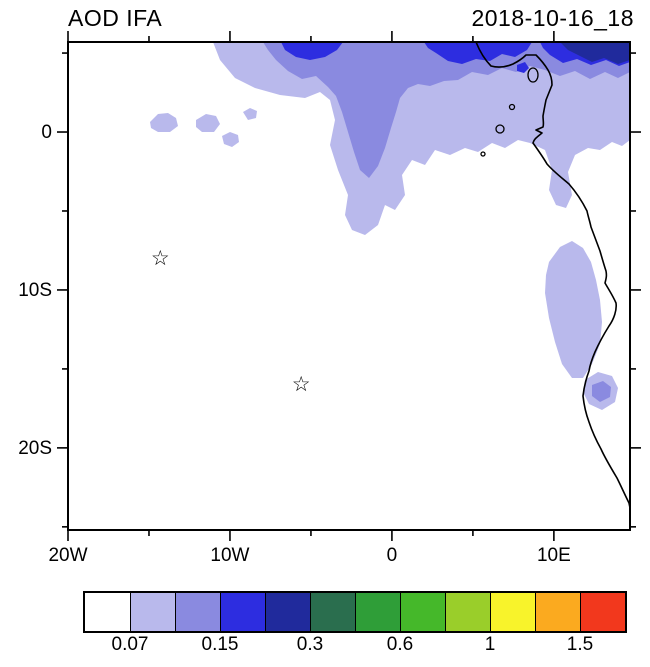  I want to click on colorbar-labels: 0.07 0.15 0.3 0.6 1 1.5, so click(355, 647).